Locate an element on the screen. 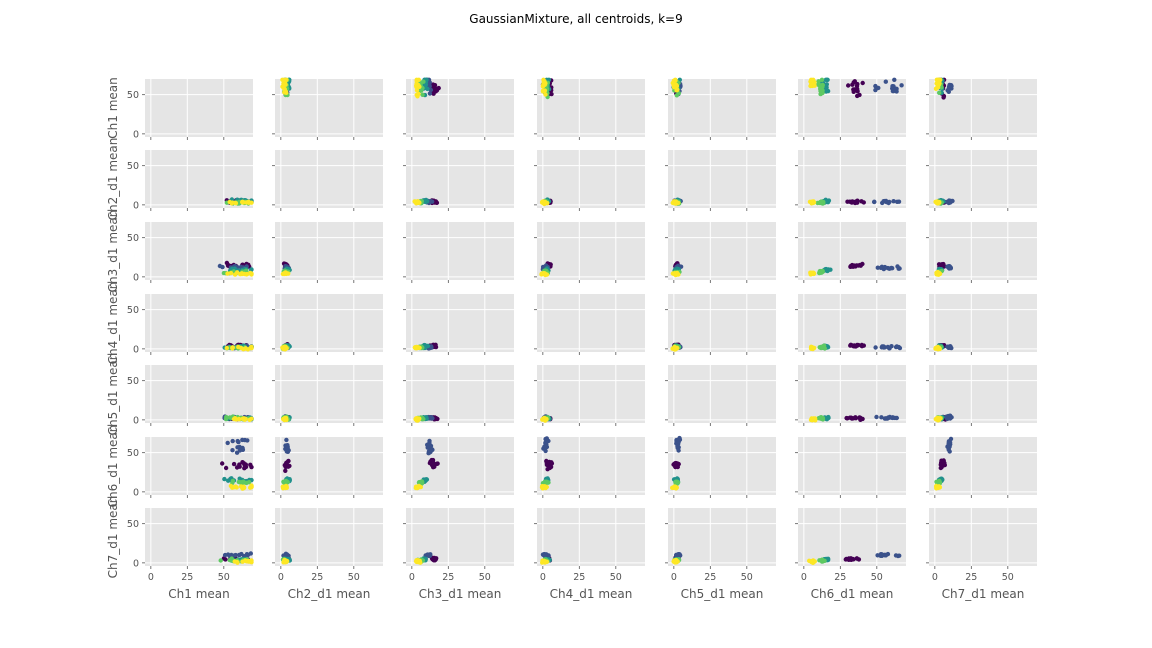 This screenshot has width=1152, height=648. x-axis-label: Ch5_d1 mean is located at coordinates (722, 594).